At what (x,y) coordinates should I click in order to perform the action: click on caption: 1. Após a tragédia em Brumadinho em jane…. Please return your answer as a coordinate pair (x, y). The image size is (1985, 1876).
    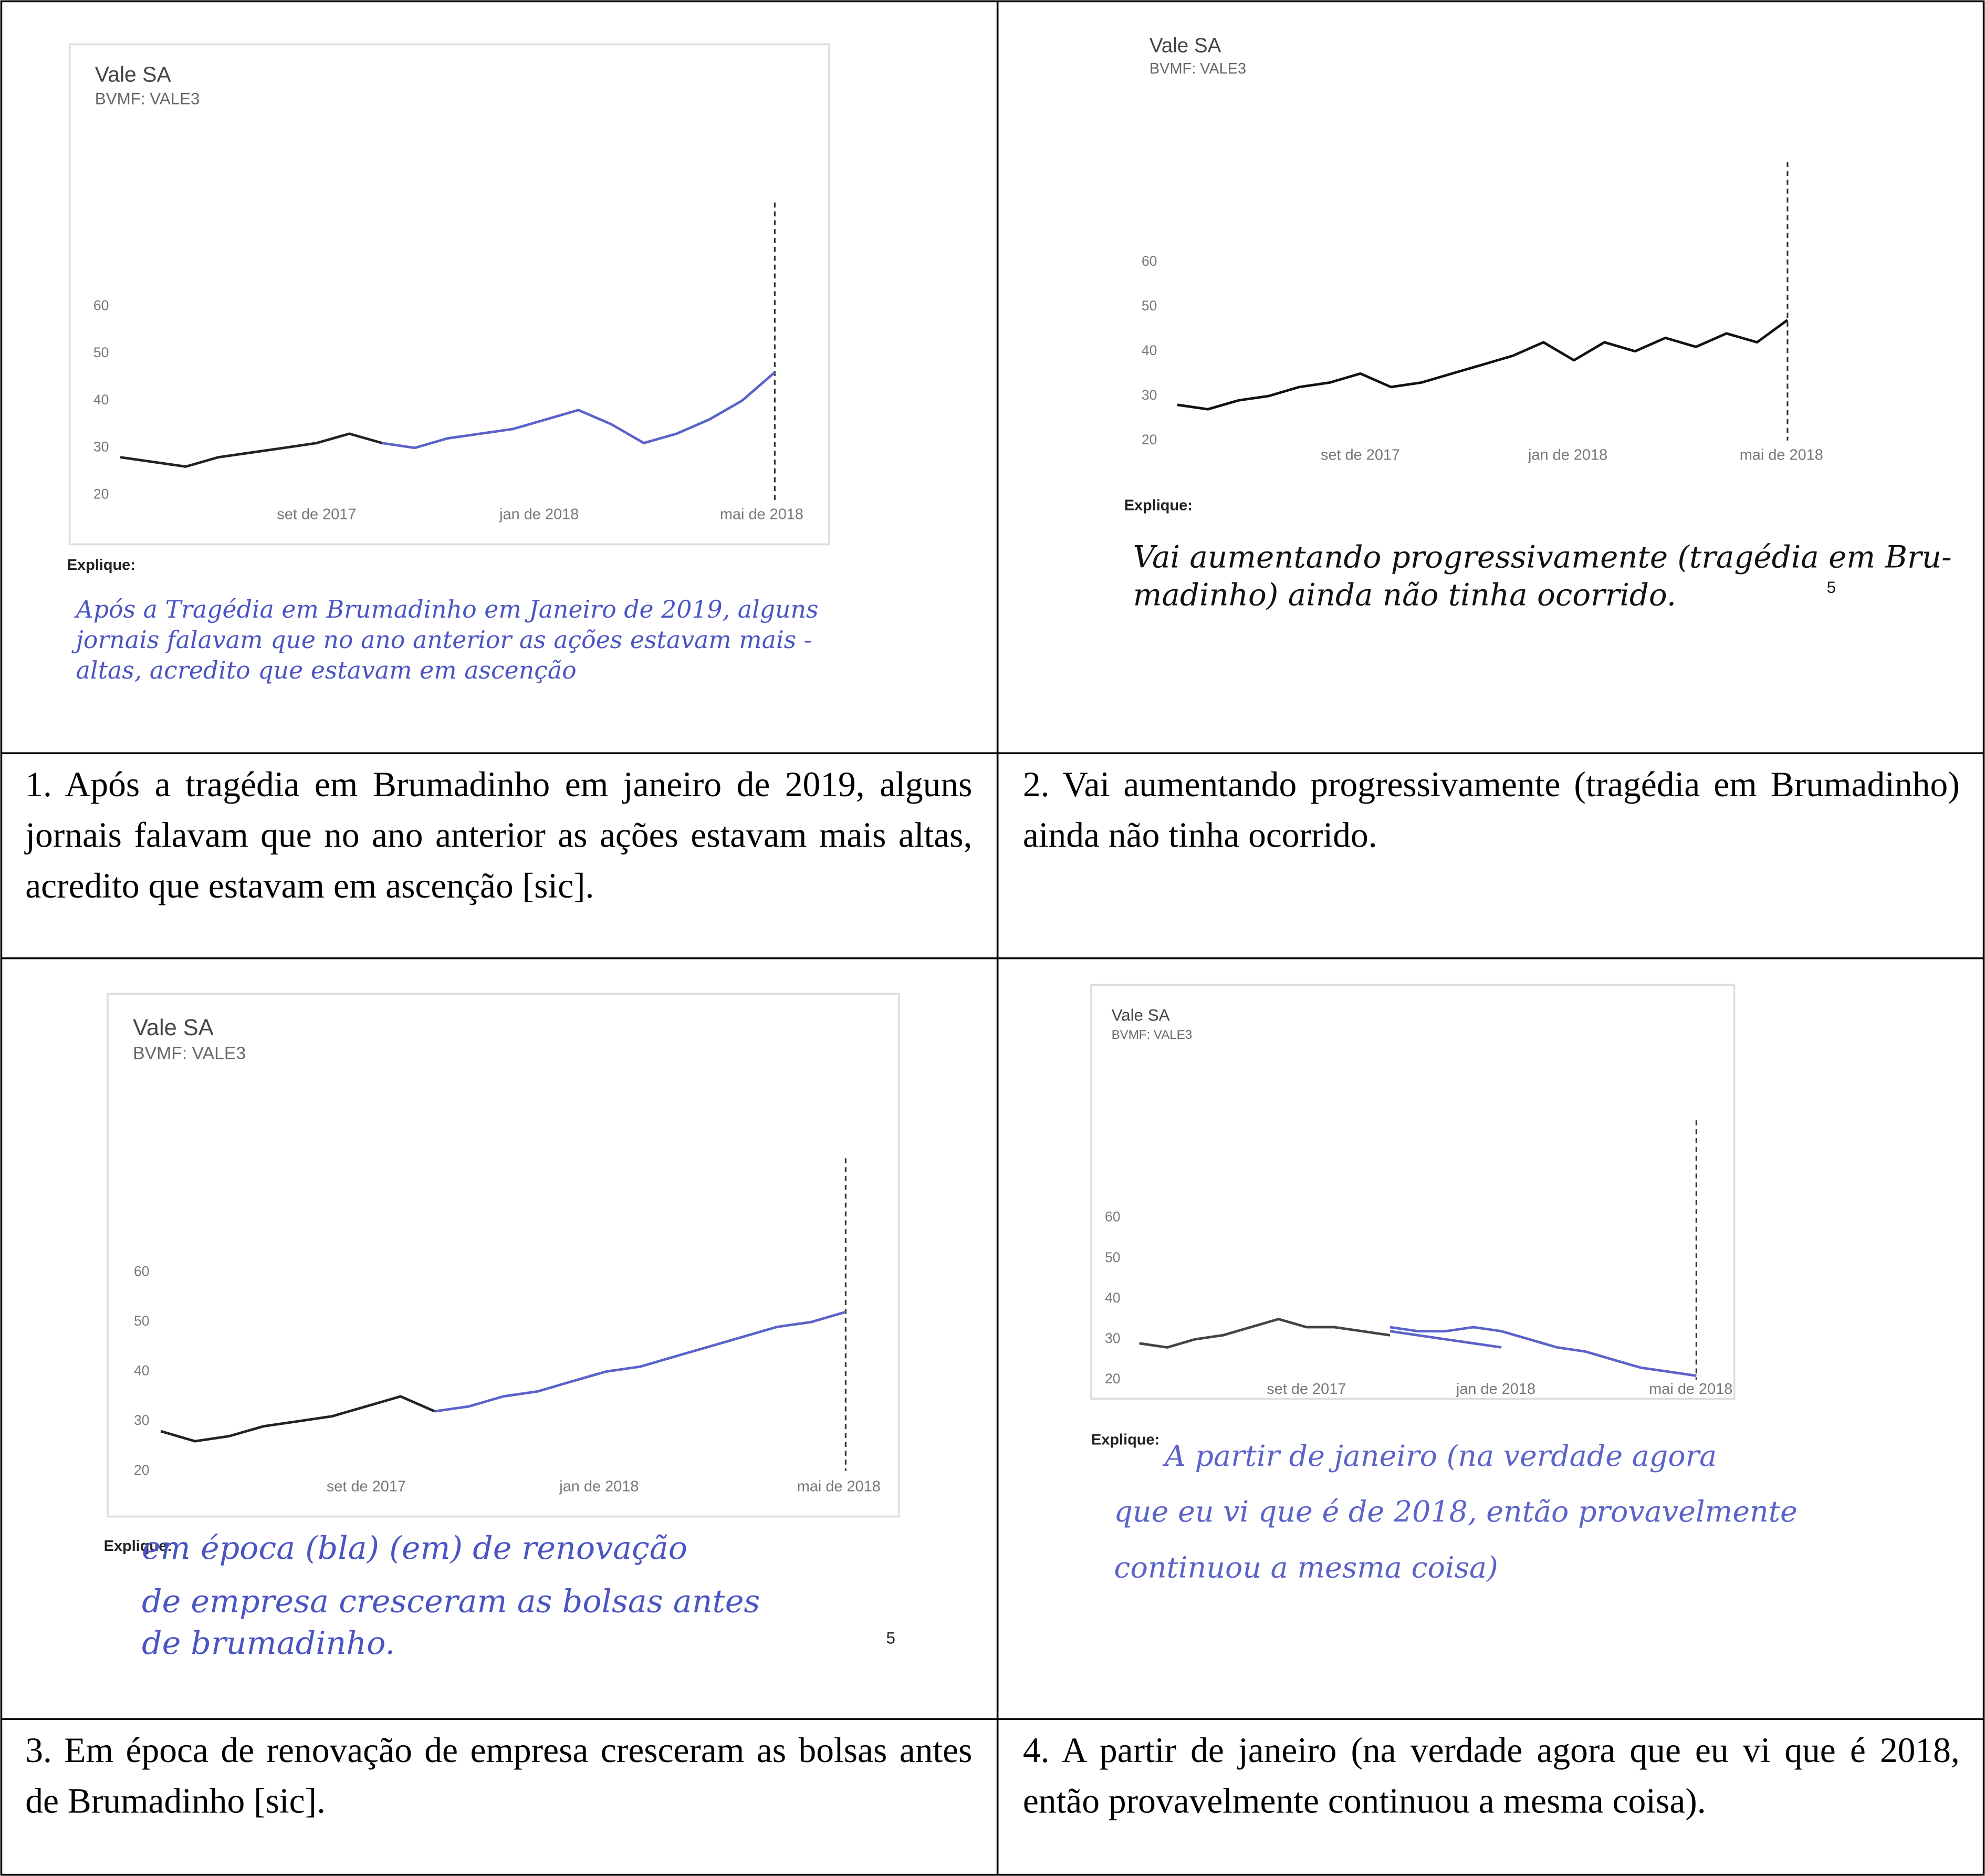
    Looking at the image, I should click on (499, 836).